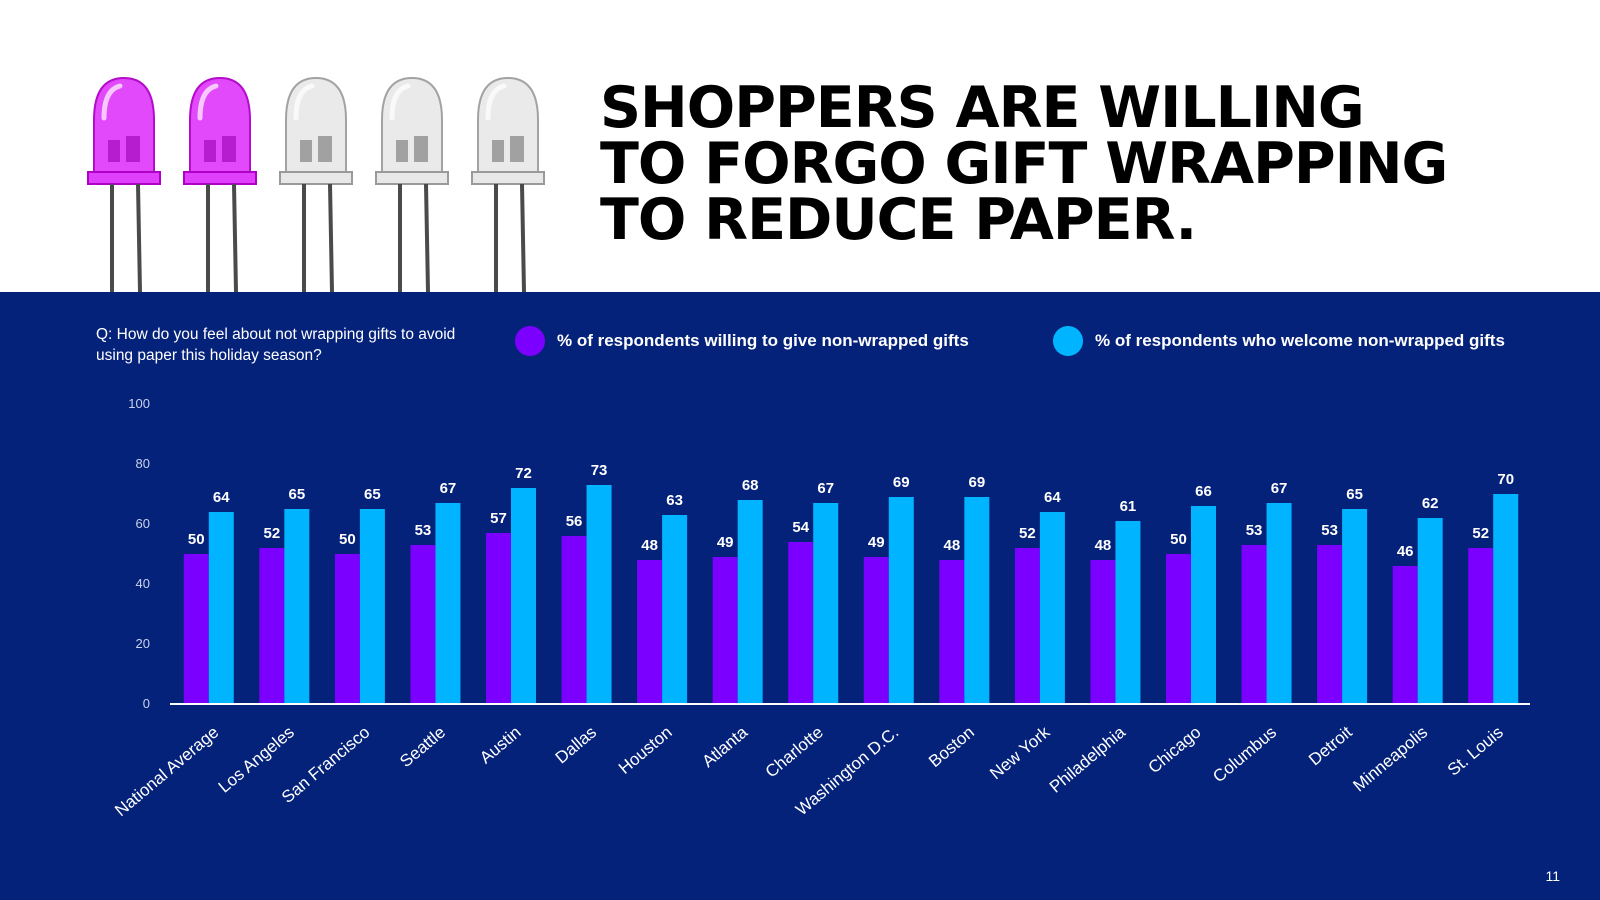 The width and height of the screenshot is (1600, 900). I want to click on y-tick-label: 0, so click(146, 703).